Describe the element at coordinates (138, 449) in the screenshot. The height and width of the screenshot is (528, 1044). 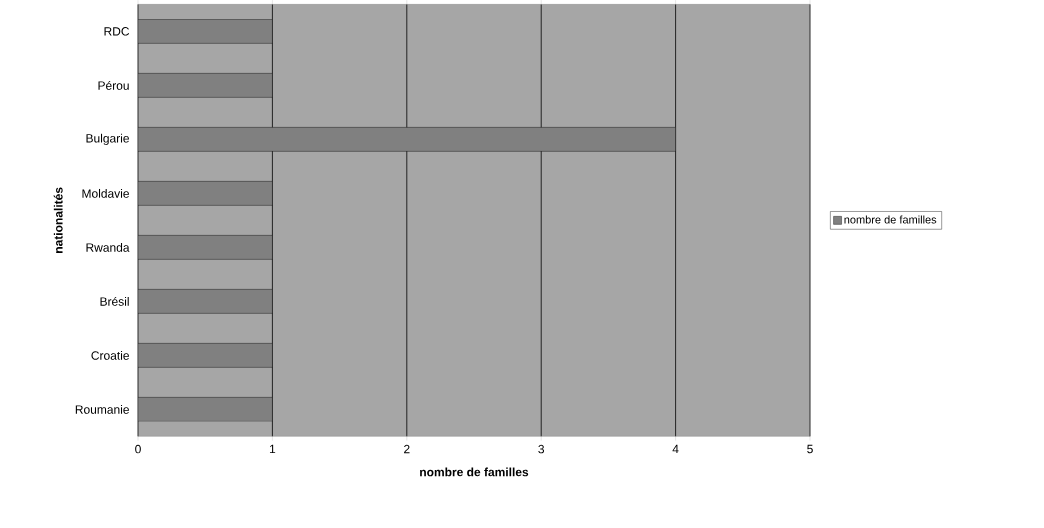
I see `x-tick-label: 0` at that location.